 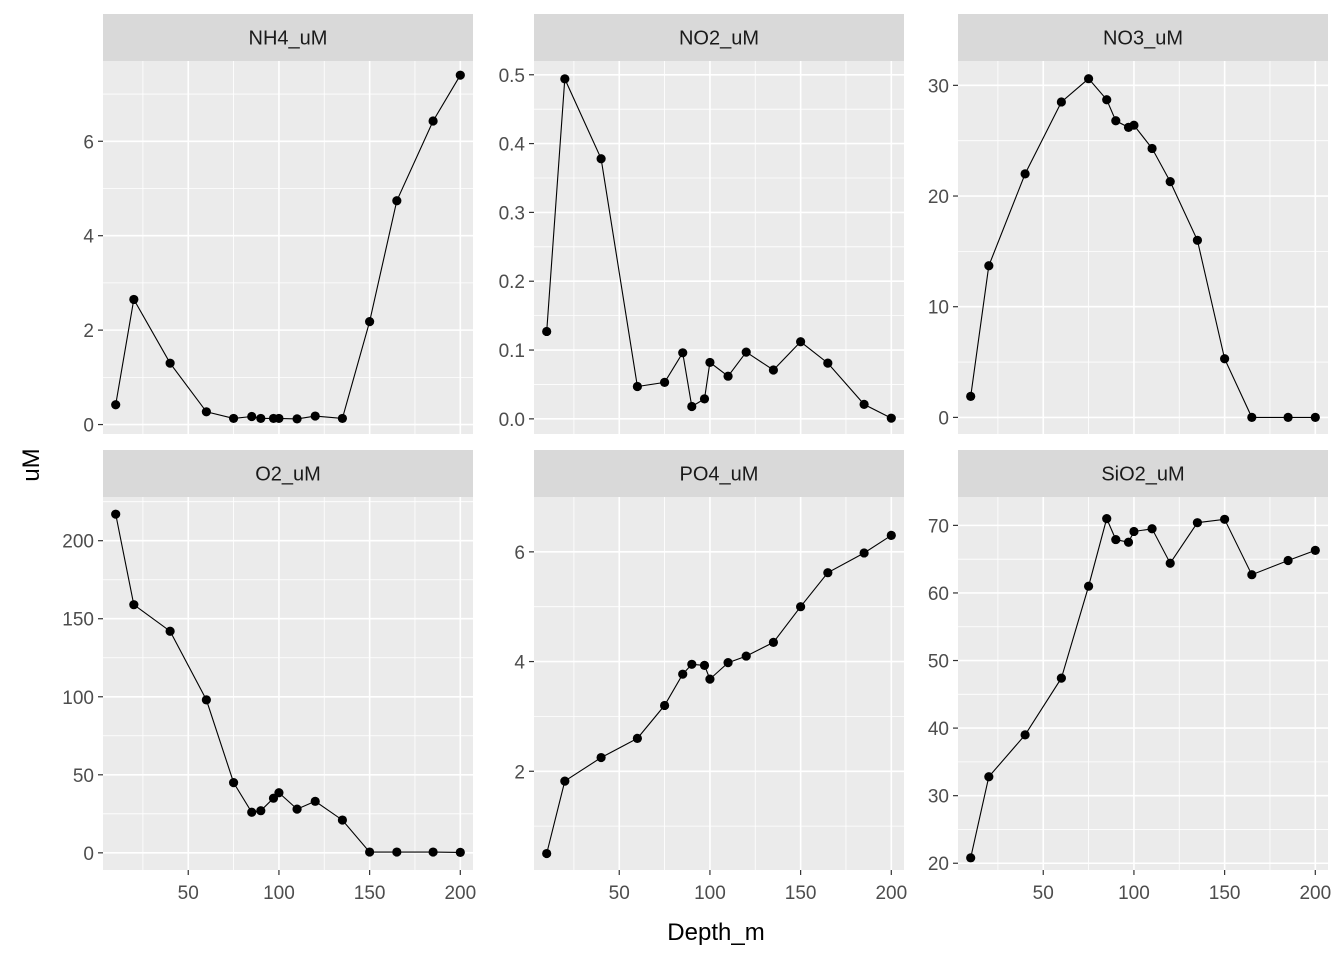 I want to click on y-axis-title: uM, so click(x=31, y=464).